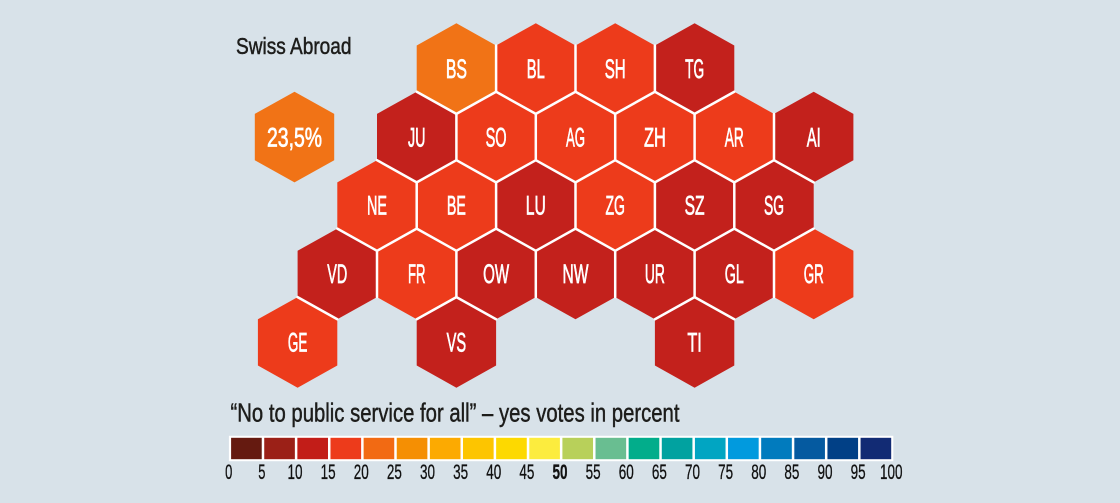  What do you see at coordinates (659, 472) in the screenshot?
I see `svg-text: 65` at bounding box center [659, 472].